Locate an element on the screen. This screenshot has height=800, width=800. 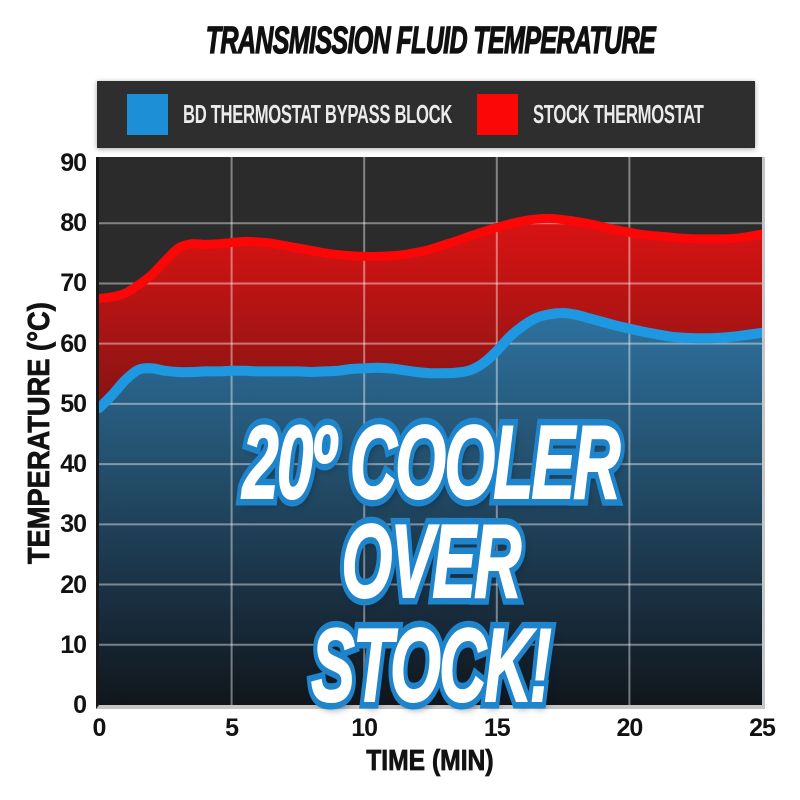
blue-swatch-icon is located at coordinates (147, 114).